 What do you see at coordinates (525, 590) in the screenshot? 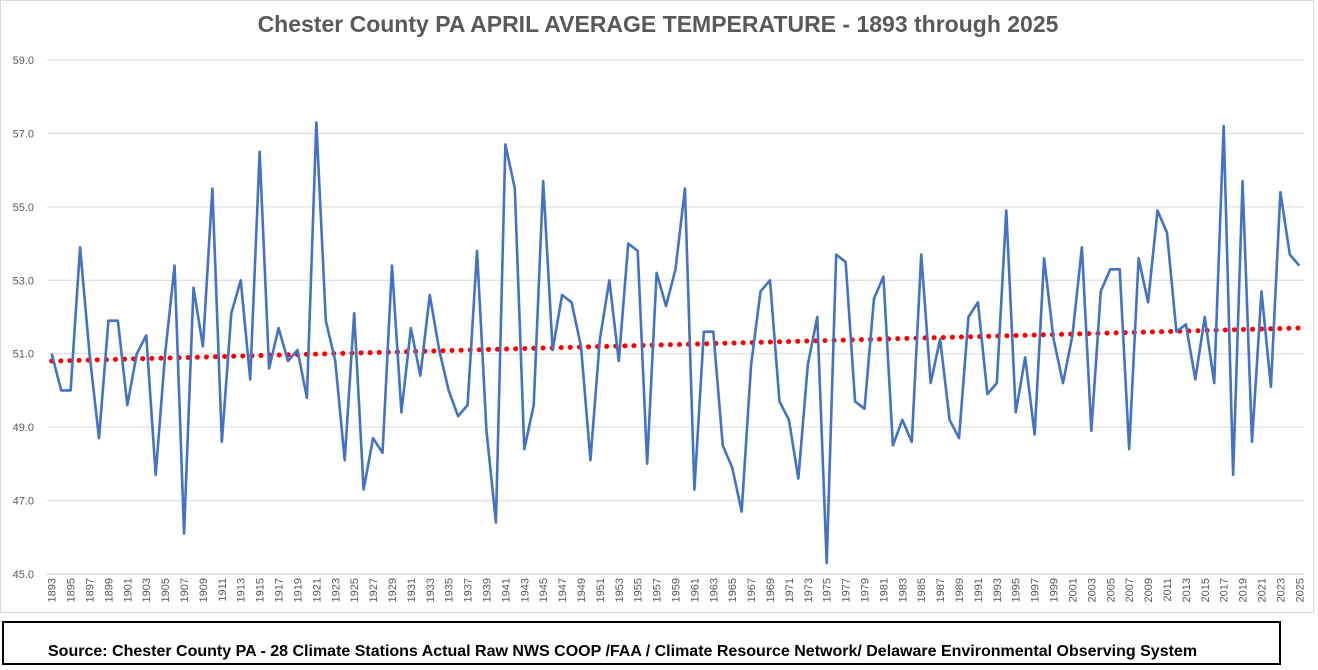
I see `x-tick-label: 1943` at bounding box center [525, 590].